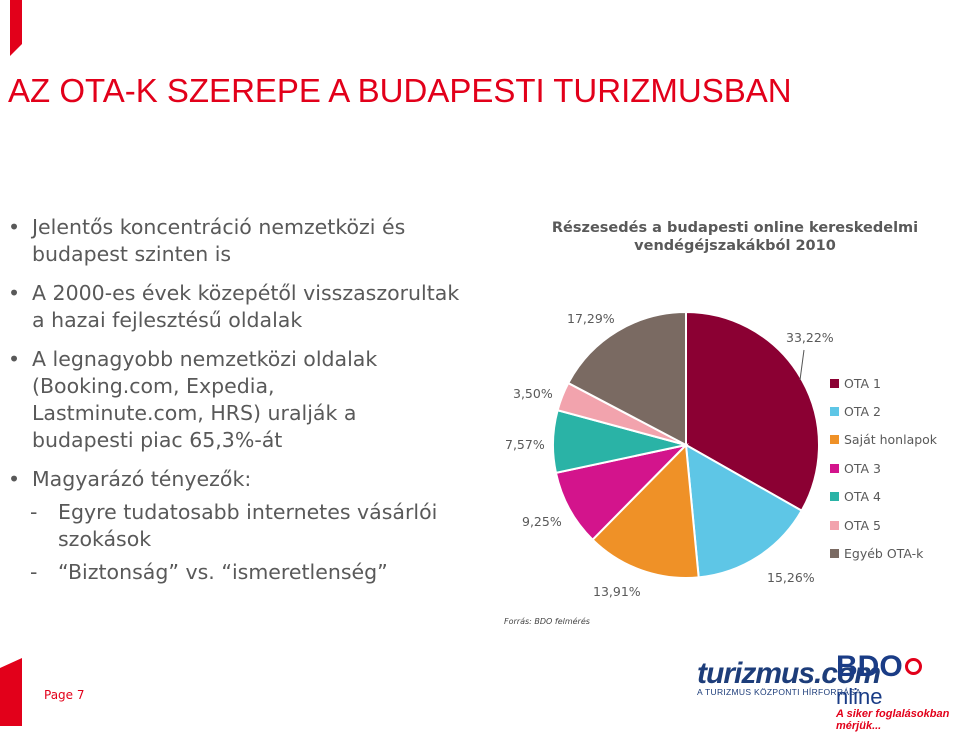 The height and width of the screenshot is (732, 960). Describe the element at coordinates (142, 479) in the screenshot. I see `bullet-text: Magyarázó tényezők:` at that location.